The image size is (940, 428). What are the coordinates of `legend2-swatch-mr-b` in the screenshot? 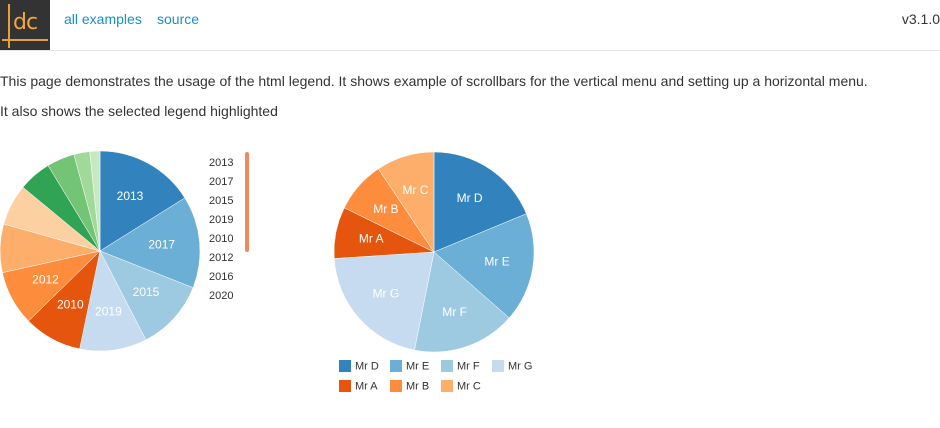 It's located at (396, 386).